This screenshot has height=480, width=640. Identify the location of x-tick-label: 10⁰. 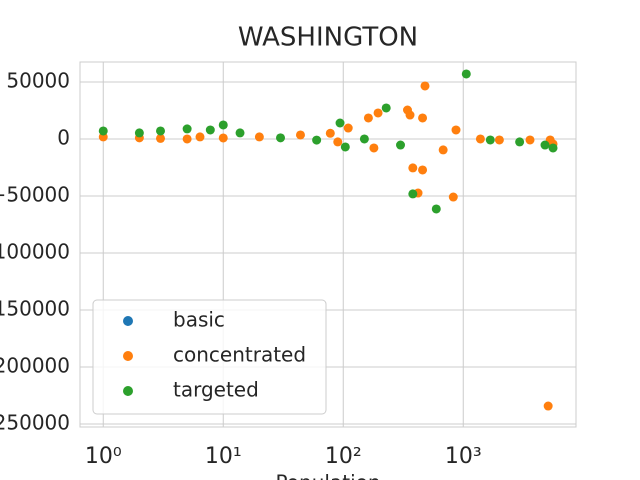
(103, 456).